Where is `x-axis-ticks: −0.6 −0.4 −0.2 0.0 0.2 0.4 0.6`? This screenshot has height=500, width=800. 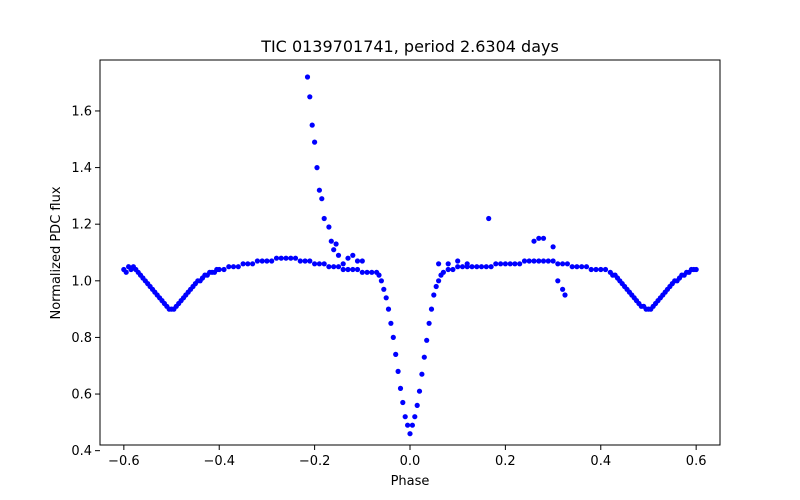 x-axis-ticks: −0.6 −0.4 −0.2 0.0 0.2 0.4 0.6 is located at coordinates (407, 457).